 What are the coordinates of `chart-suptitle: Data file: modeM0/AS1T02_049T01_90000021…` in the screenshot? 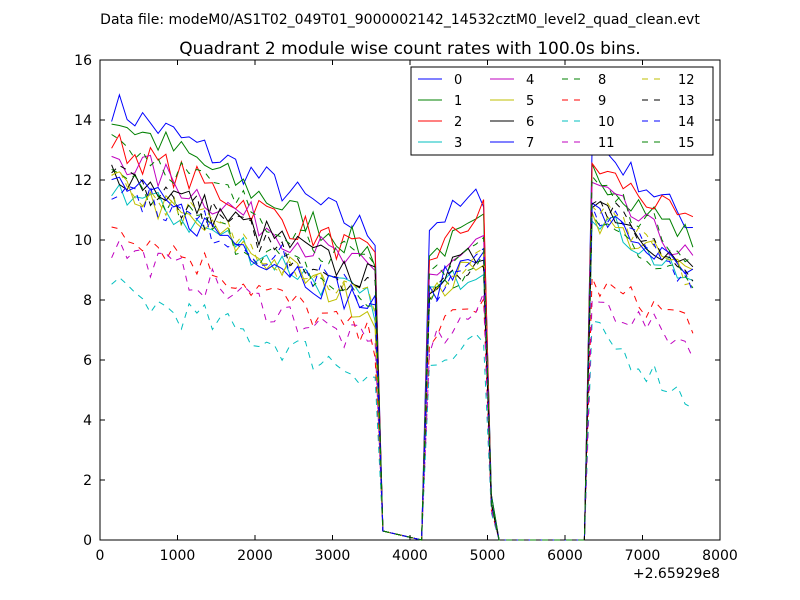 It's located at (400, 20).